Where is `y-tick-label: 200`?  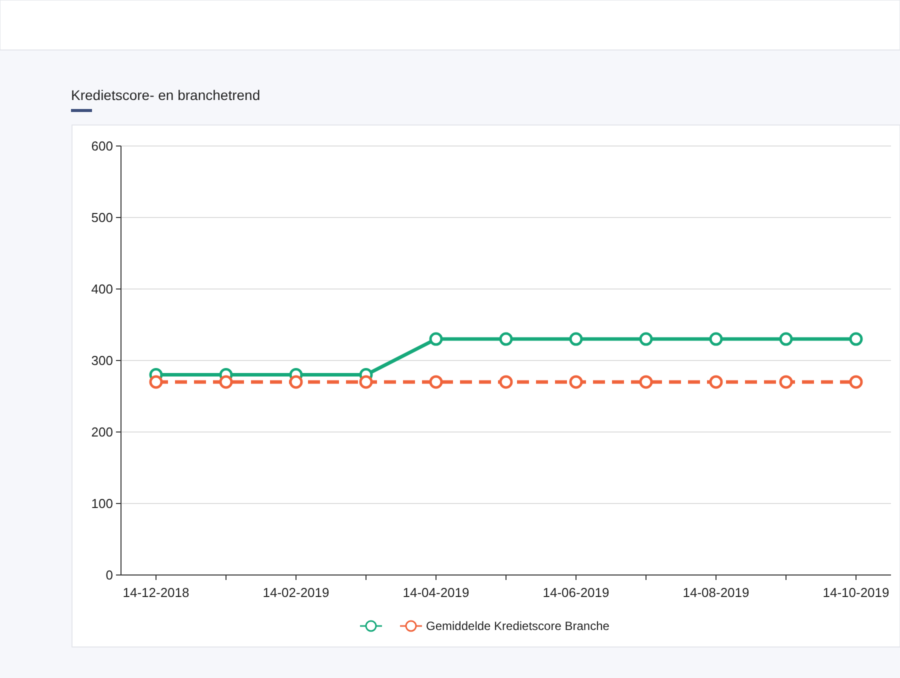 y-tick-label: 200 is located at coordinates (102, 432).